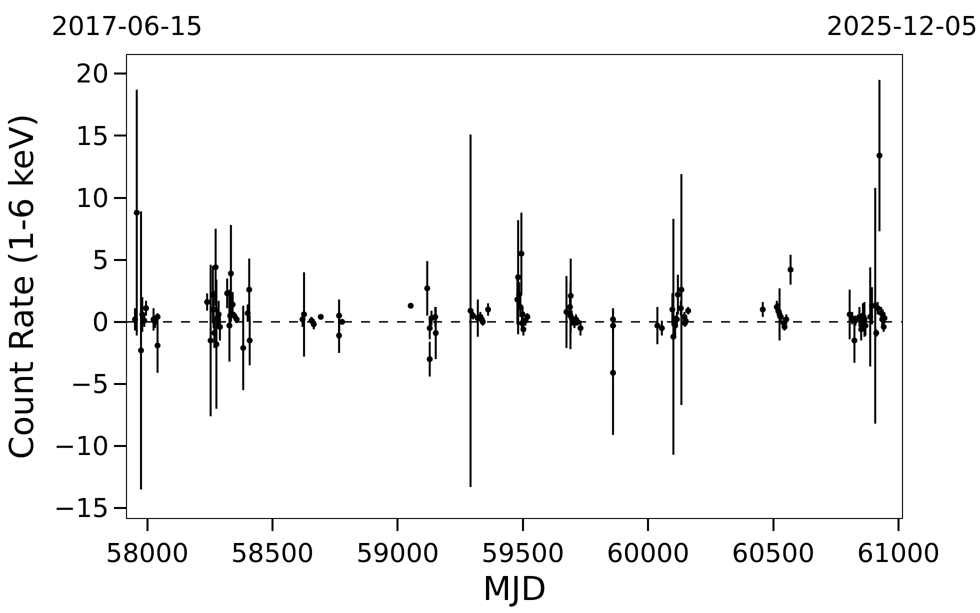  I want to click on x-tick-label: 58500, so click(272, 554).